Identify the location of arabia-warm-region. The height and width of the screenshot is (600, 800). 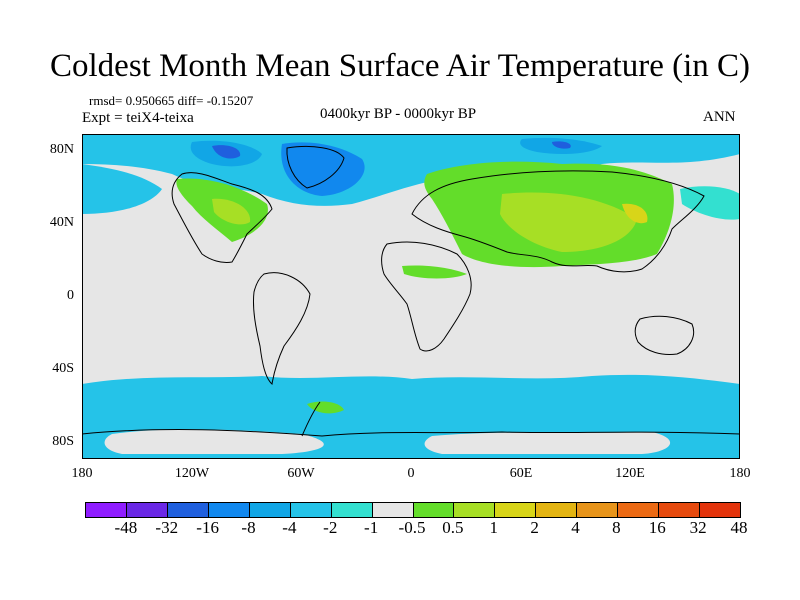
(434, 272).